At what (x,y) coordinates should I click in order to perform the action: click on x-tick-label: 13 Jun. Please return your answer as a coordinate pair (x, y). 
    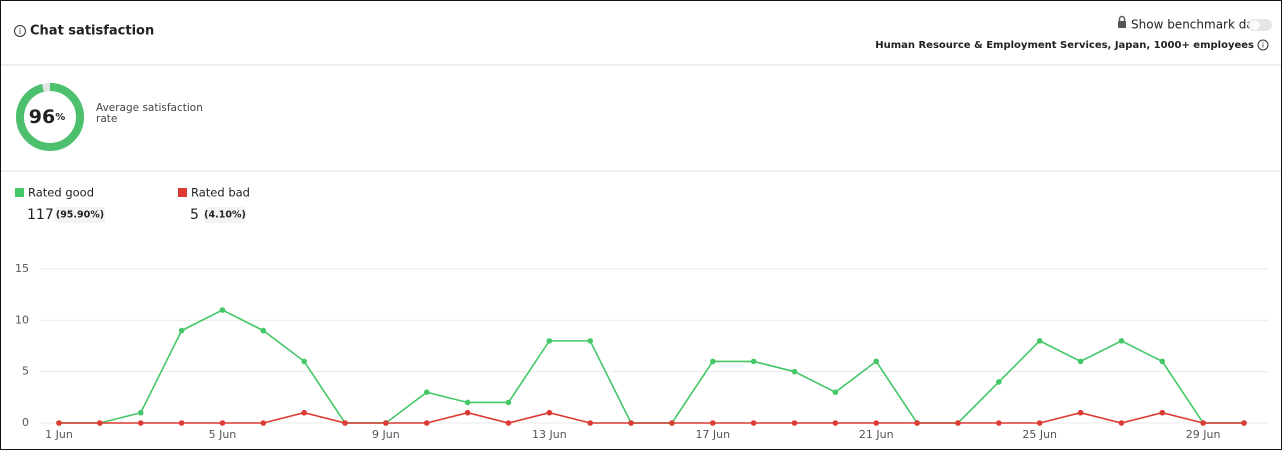
    Looking at the image, I should click on (549, 434).